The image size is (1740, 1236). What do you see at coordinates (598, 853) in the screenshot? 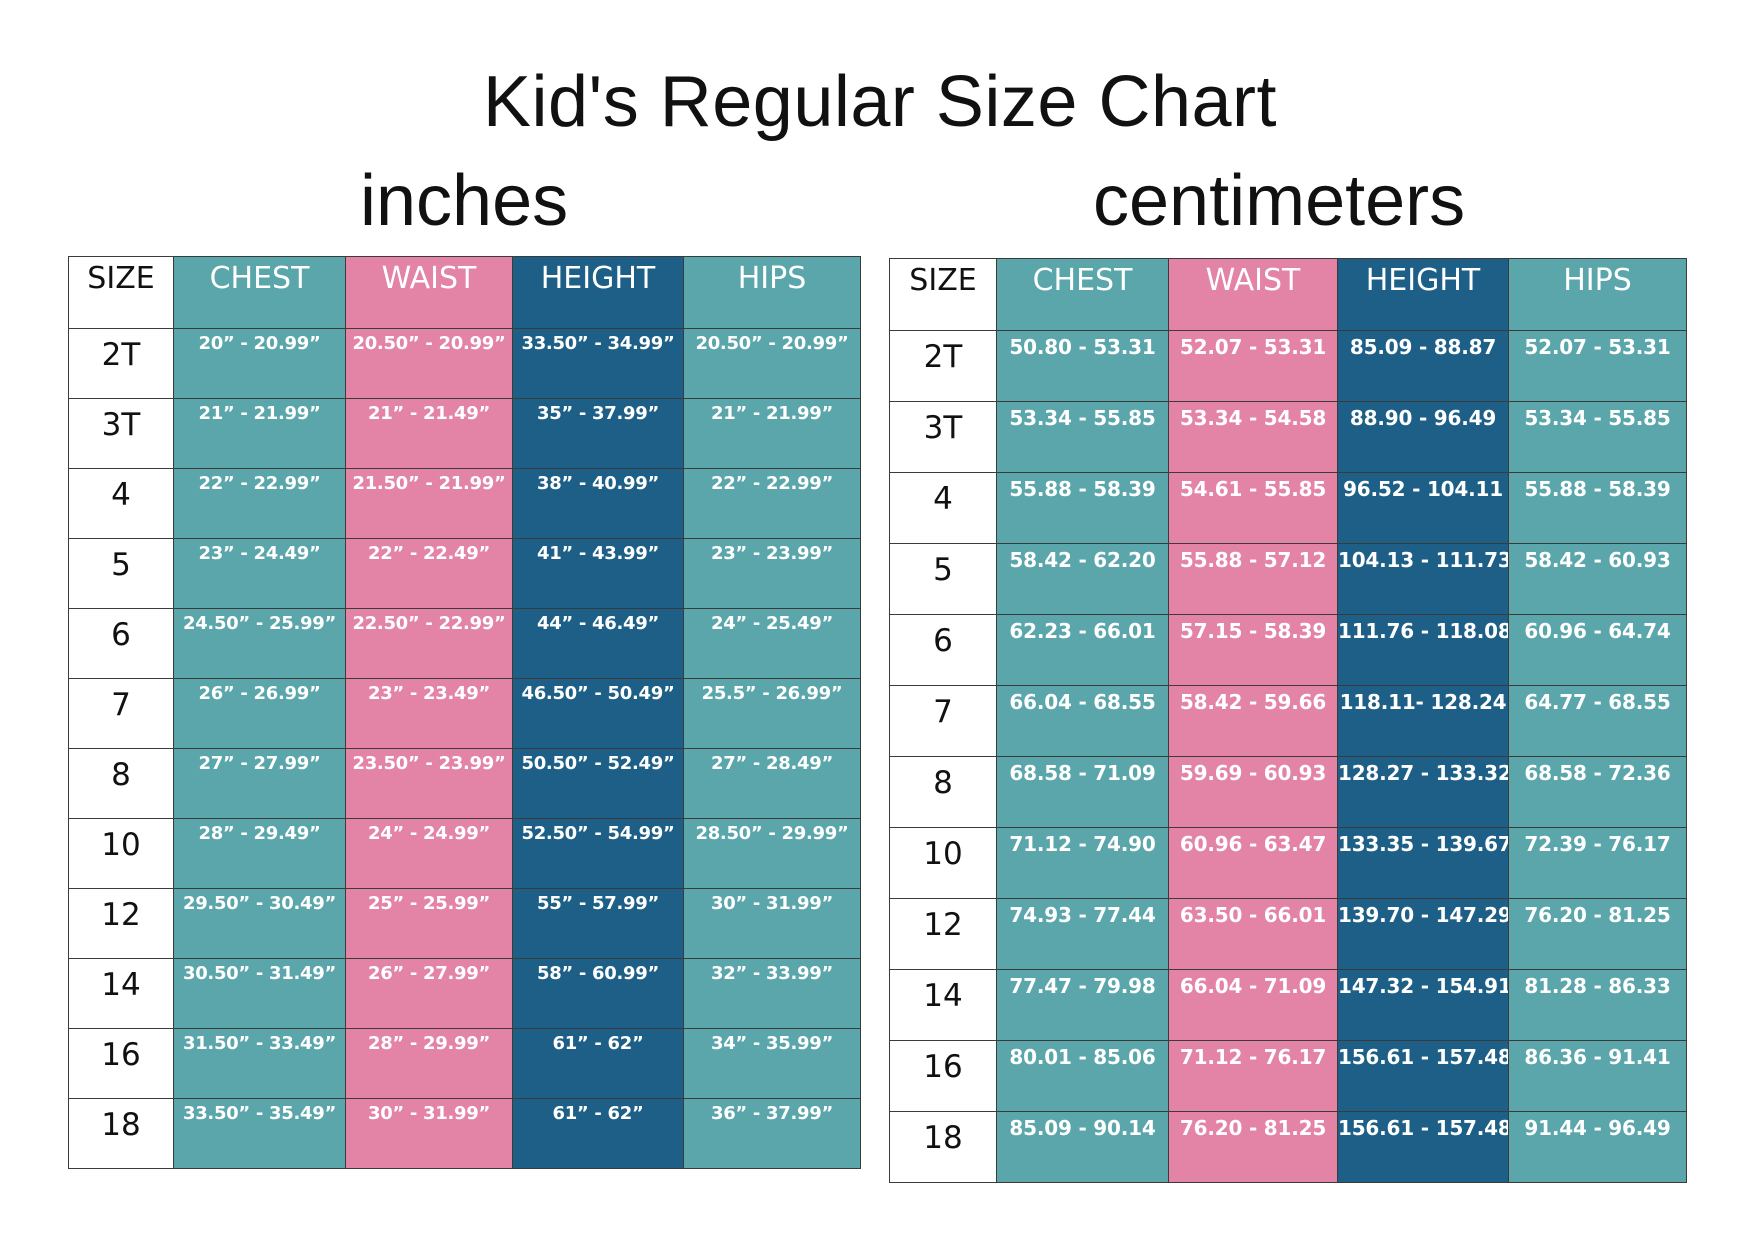
I see `height-cell: 52.50” - 54.99”` at bounding box center [598, 853].